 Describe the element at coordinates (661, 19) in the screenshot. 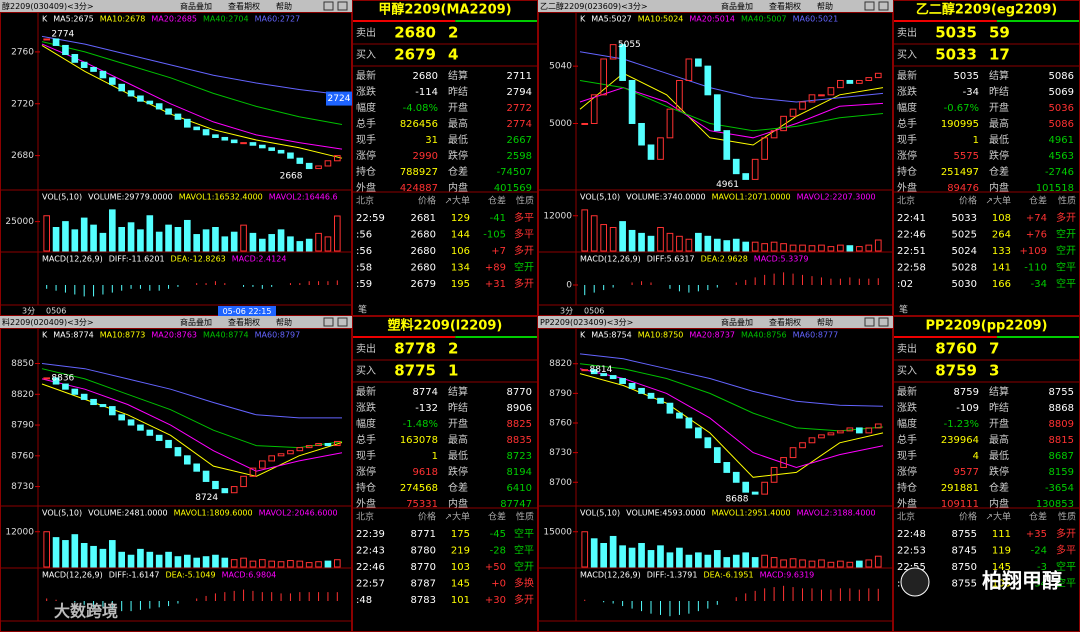

I see `ma-label: MA10:5024` at that location.